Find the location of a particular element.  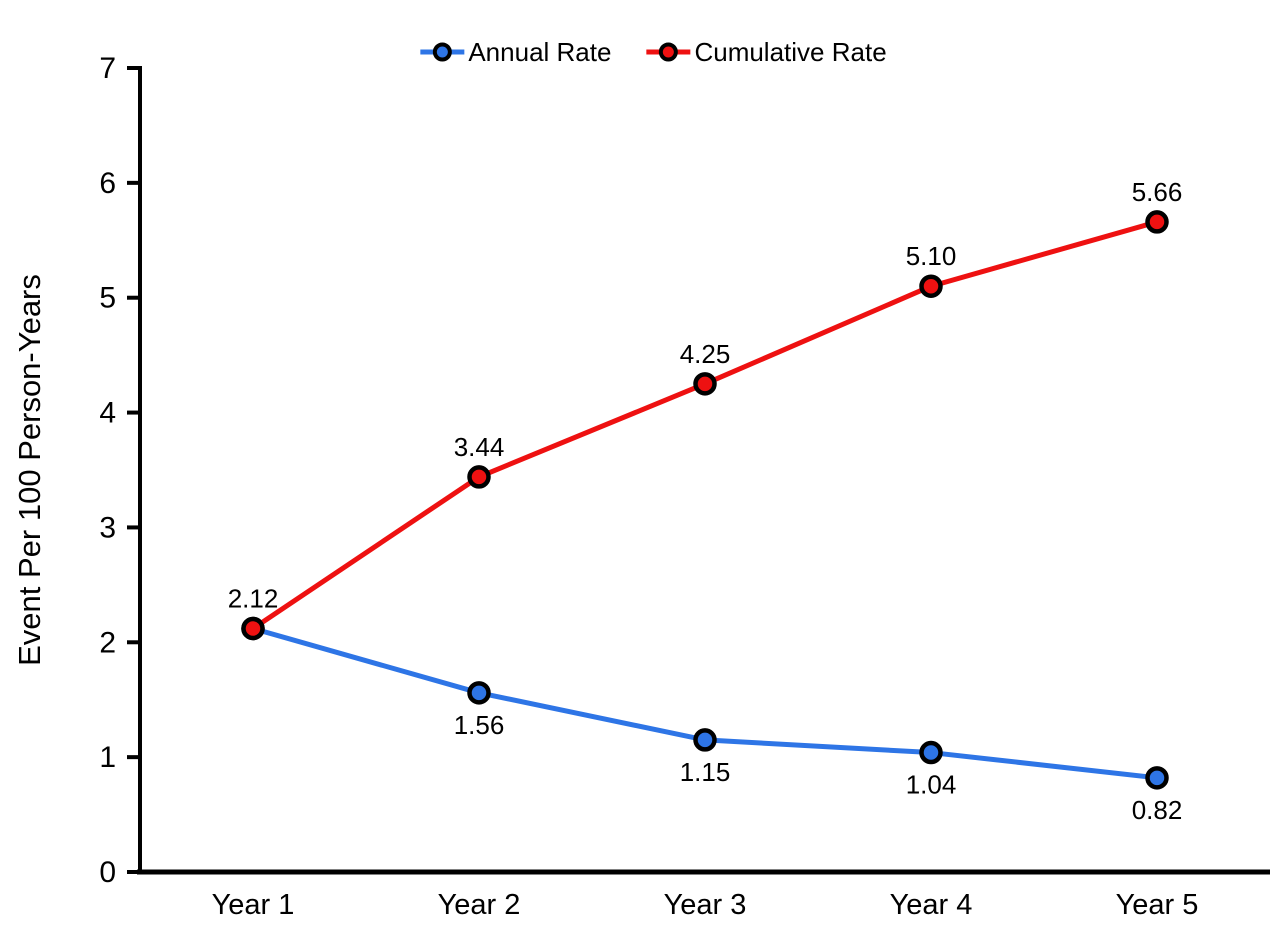

data-label-1-0: 2.12 is located at coordinates (253, 599).